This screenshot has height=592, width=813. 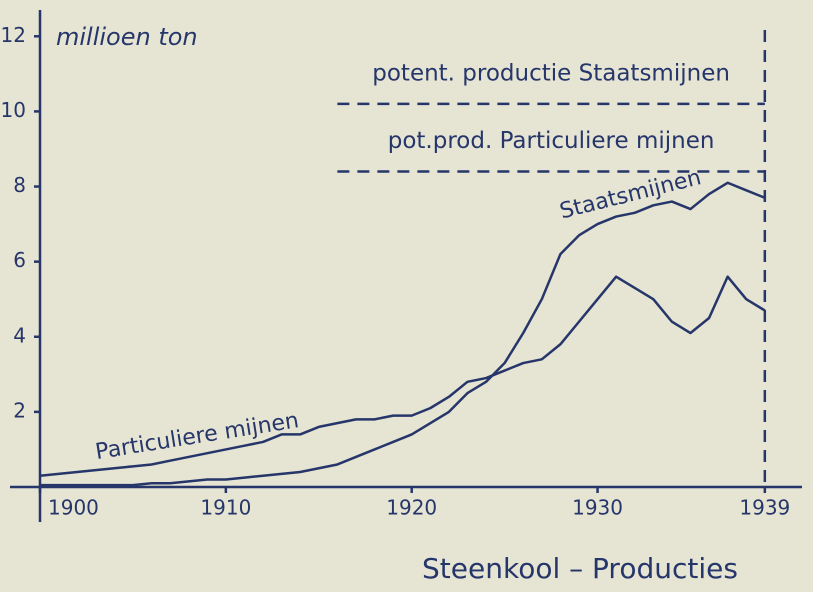 What do you see at coordinates (197, 436) in the screenshot?
I see `series-label: Particuliere mijnen` at bounding box center [197, 436].